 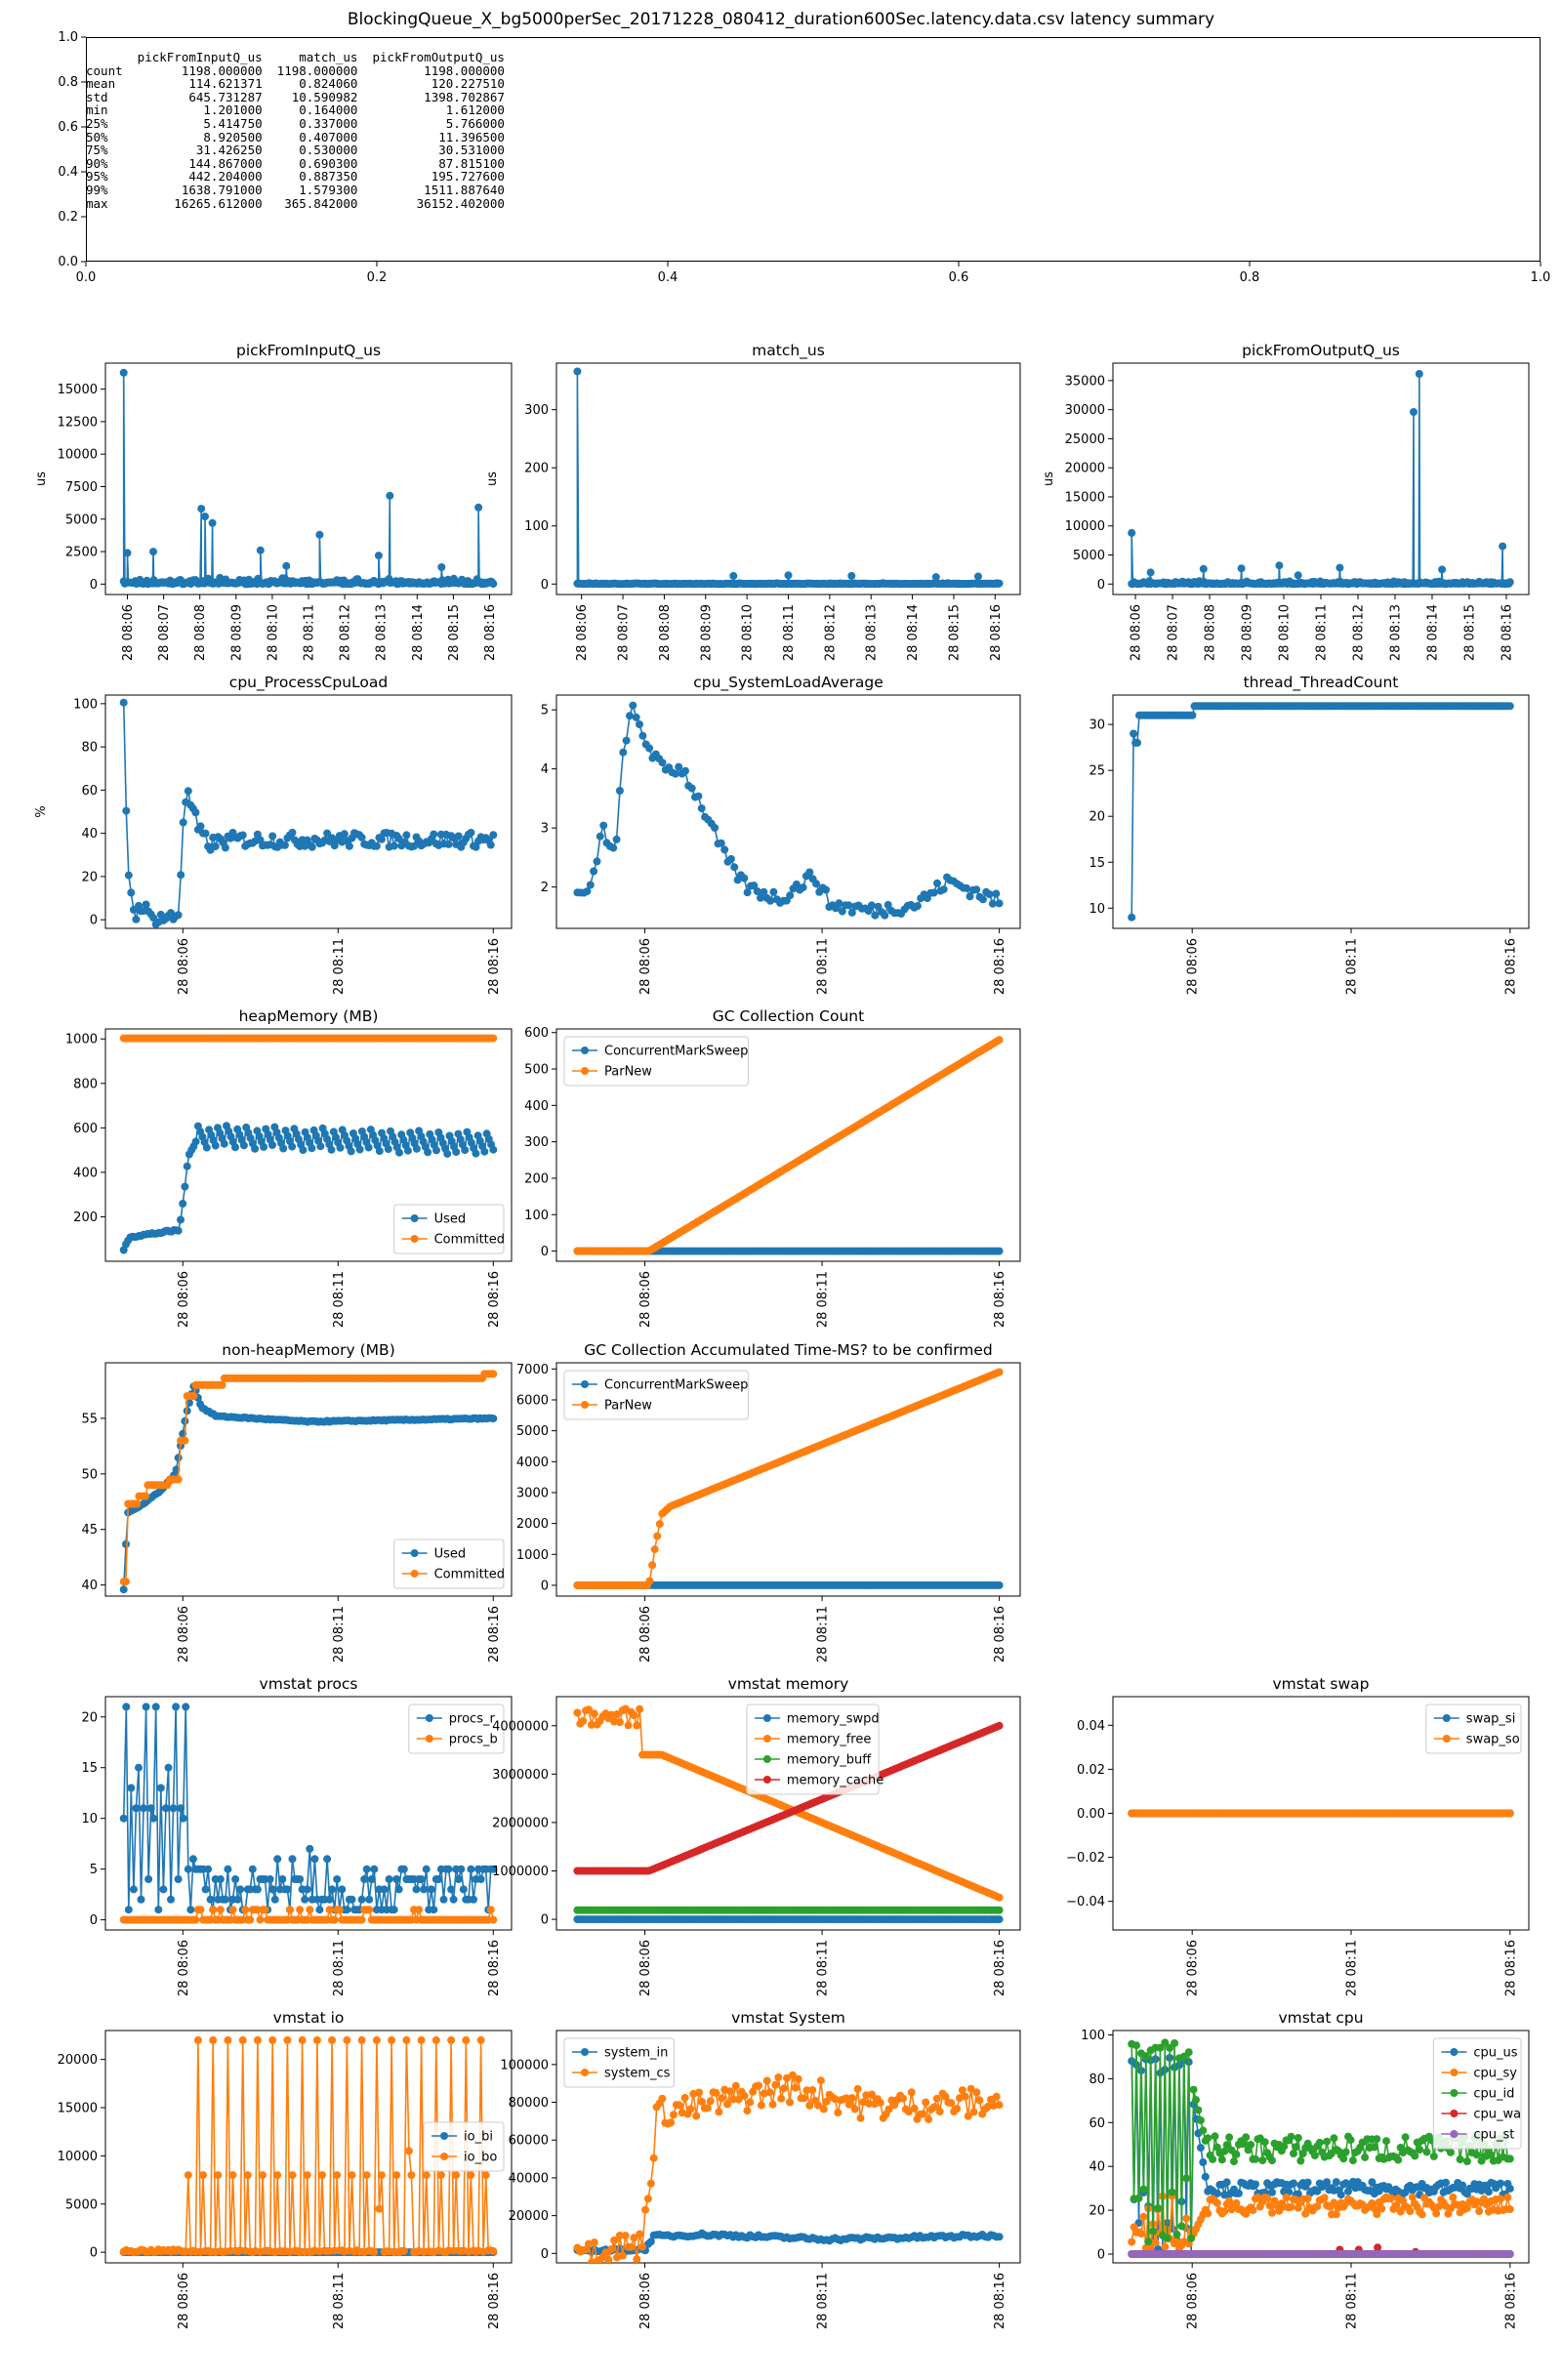 I want to click on y-tick-label: −0.04, so click(x=1085, y=1902).